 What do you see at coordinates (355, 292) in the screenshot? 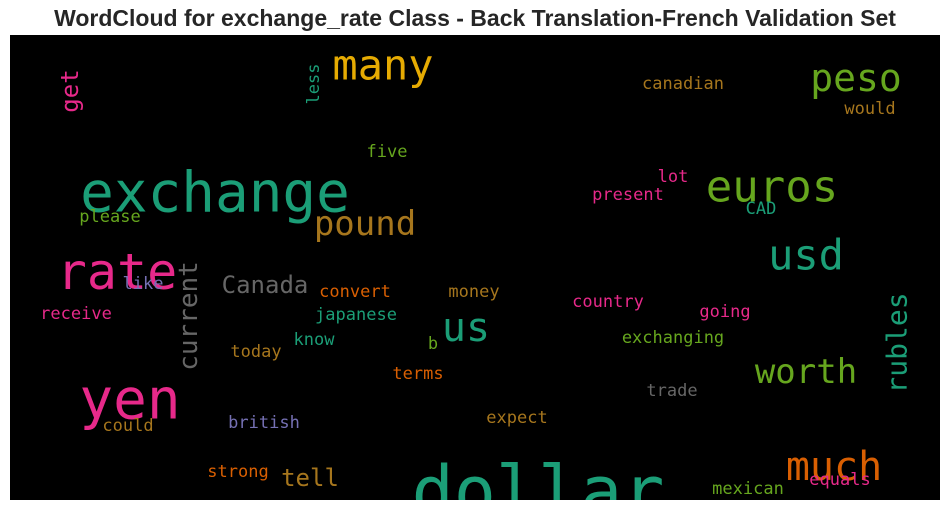
I see `word-convert: convert` at bounding box center [355, 292].